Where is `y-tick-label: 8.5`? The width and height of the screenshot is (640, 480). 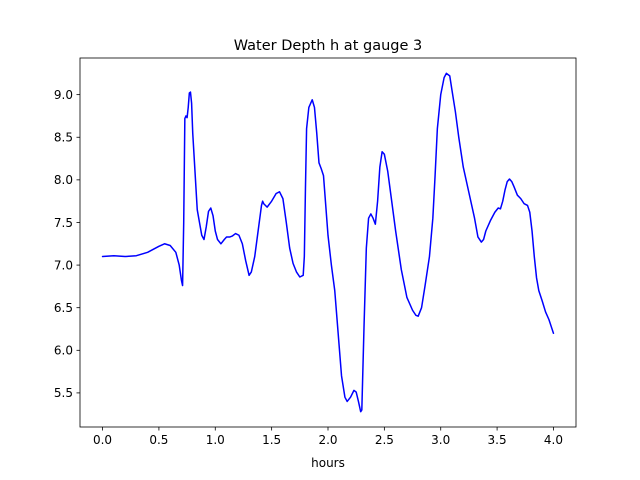
y-tick-label: 8.5 is located at coordinates (63, 138).